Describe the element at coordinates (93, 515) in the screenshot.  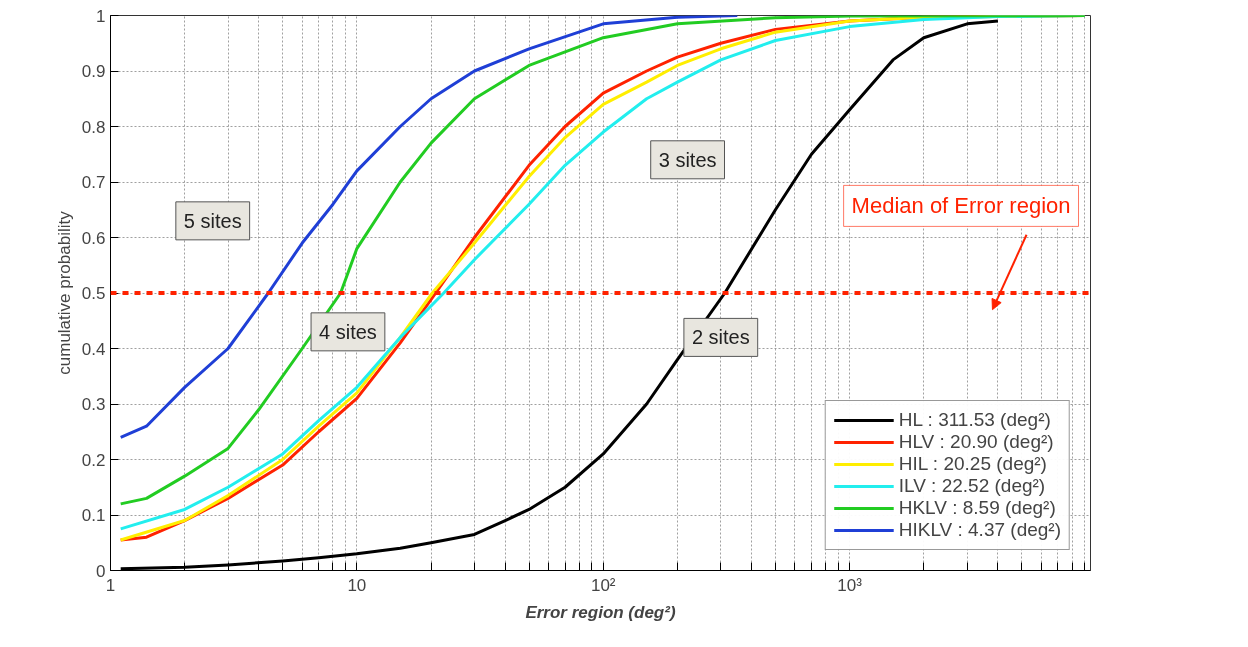
I see `y-tick-label: 0.1` at that location.